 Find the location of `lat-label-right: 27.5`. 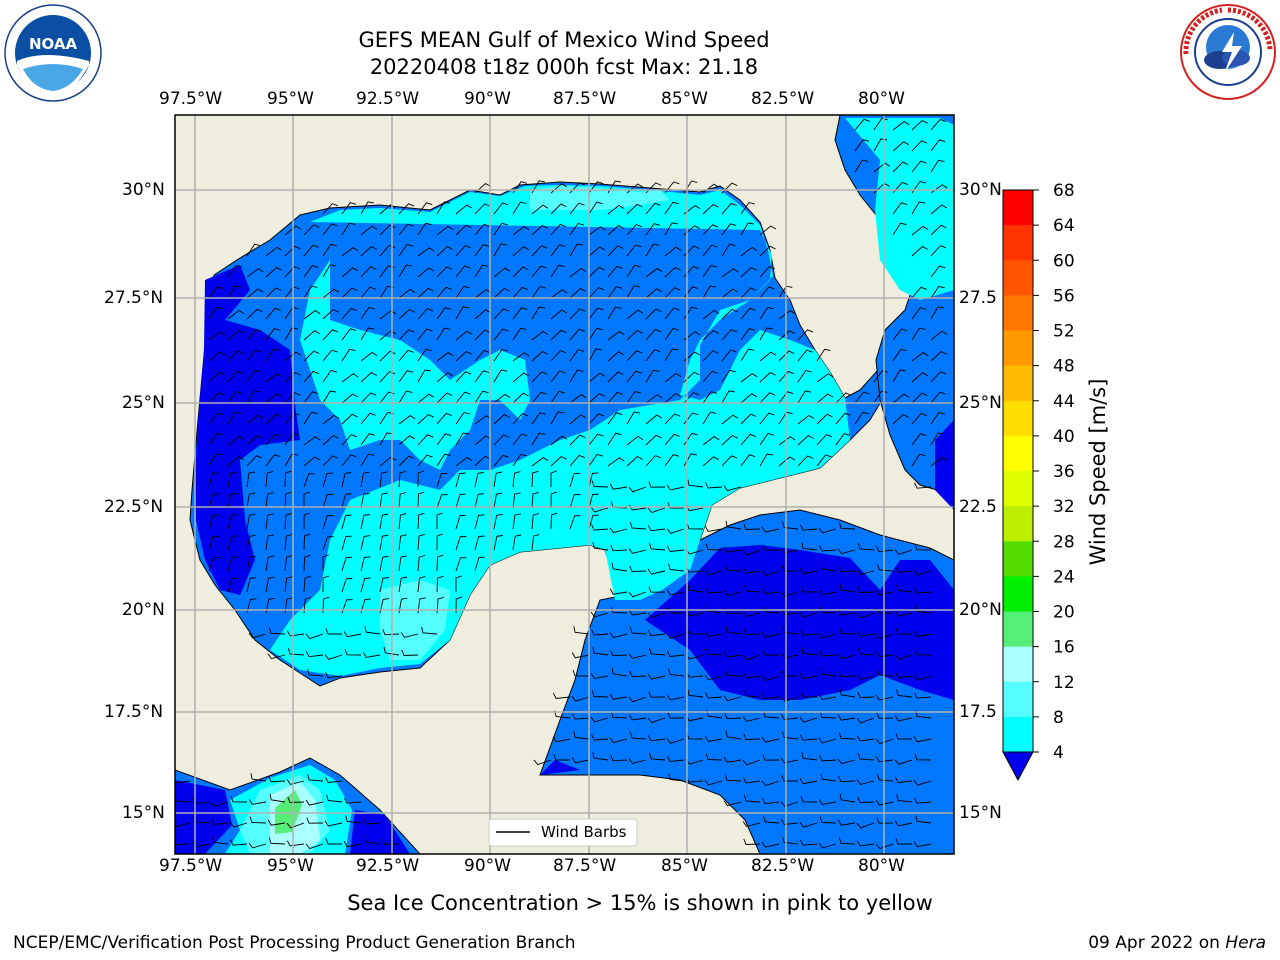

lat-label-right: 27.5 is located at coordinates (978, 298).